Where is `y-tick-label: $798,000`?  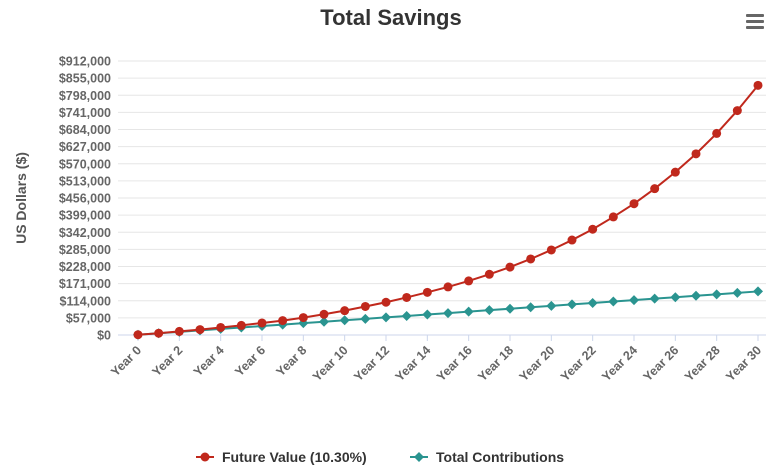
y-tick-label: $798,000 is located at coordinates (85, 96).